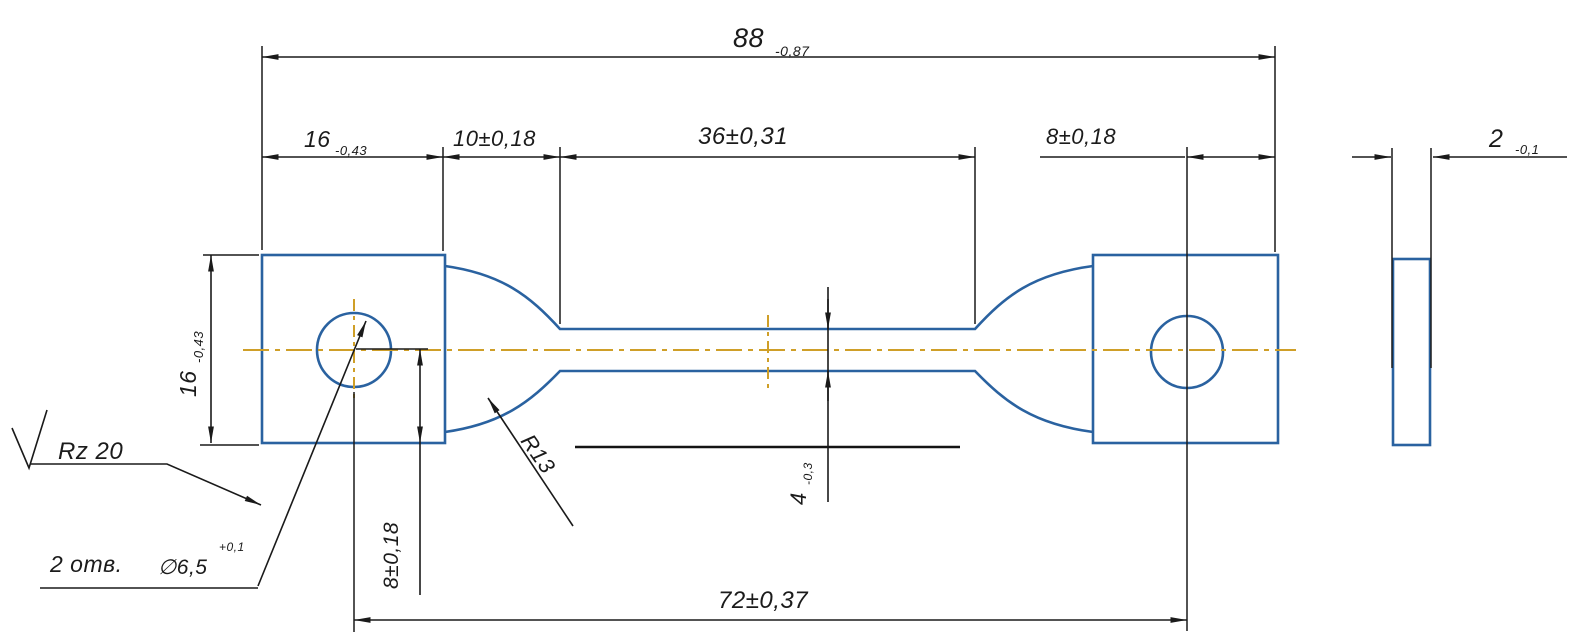 The width and height of the screenshot is (1578, 642). What do you see at coordinates (90, 451) in the screenshot?
I see `surface-finish-label: Rz 20` at bounding box center [90, 451].